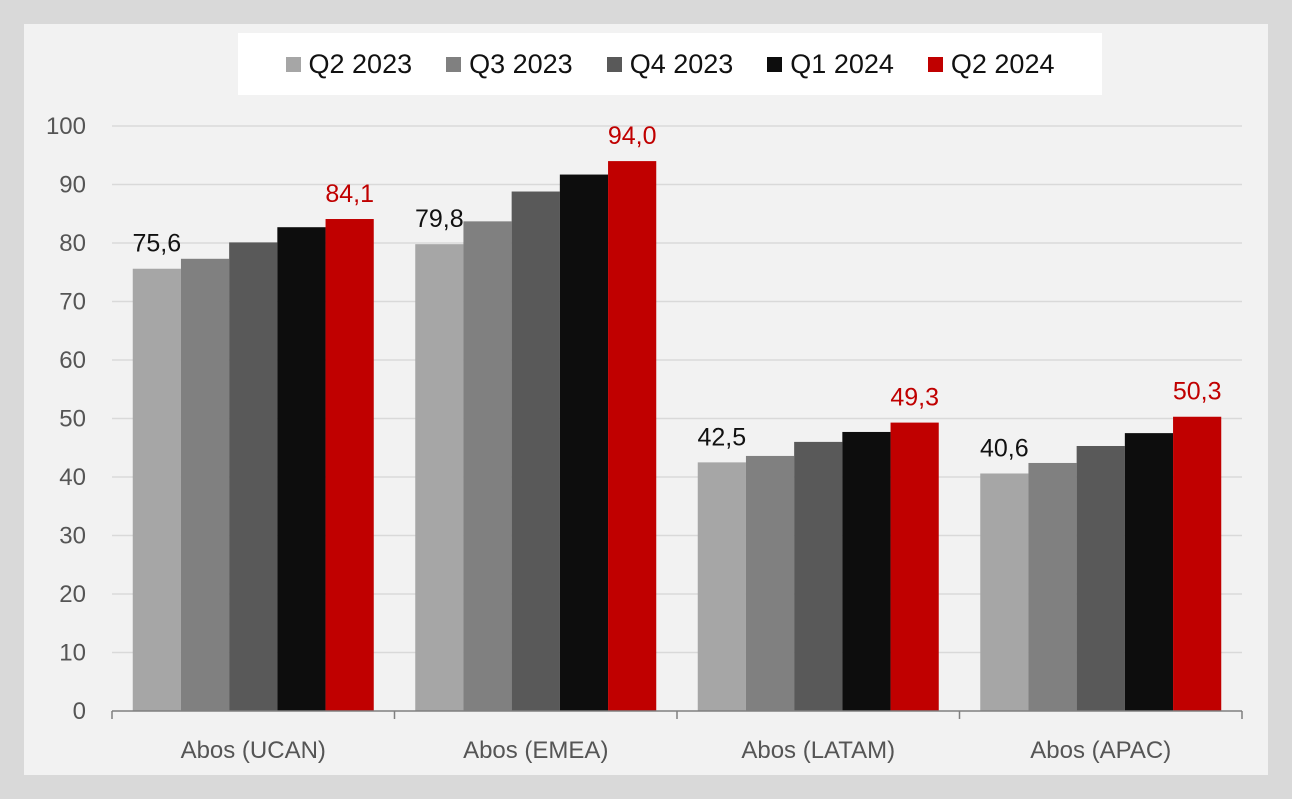 The width and height of the screenshot is (1292, 799). I want to click on y-tick-label: 70, so click(72, 302).